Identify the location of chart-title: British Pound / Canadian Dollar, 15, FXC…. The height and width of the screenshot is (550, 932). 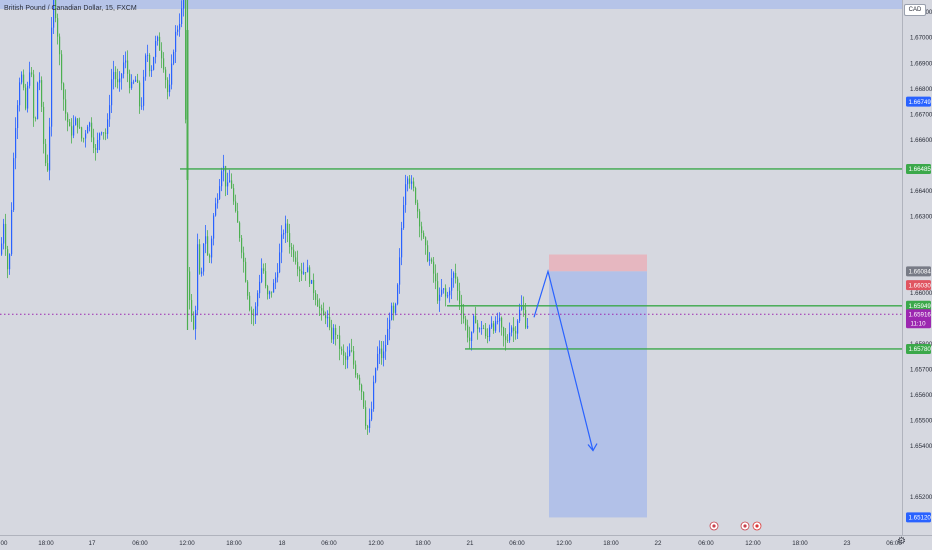
(70, 8).